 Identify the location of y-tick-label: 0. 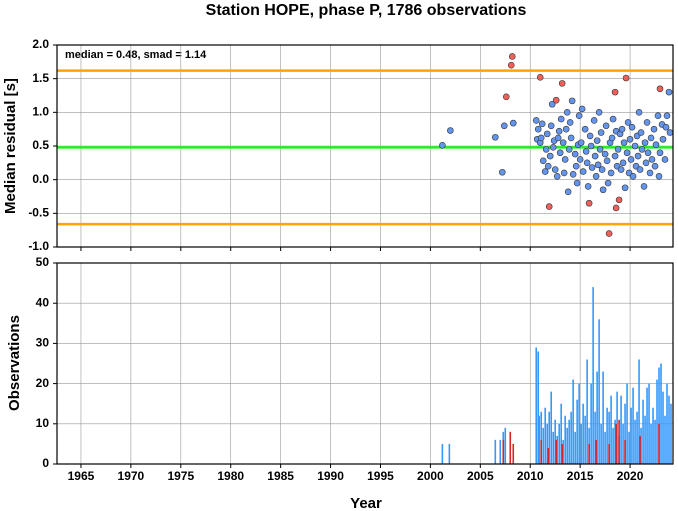
(45, 463).